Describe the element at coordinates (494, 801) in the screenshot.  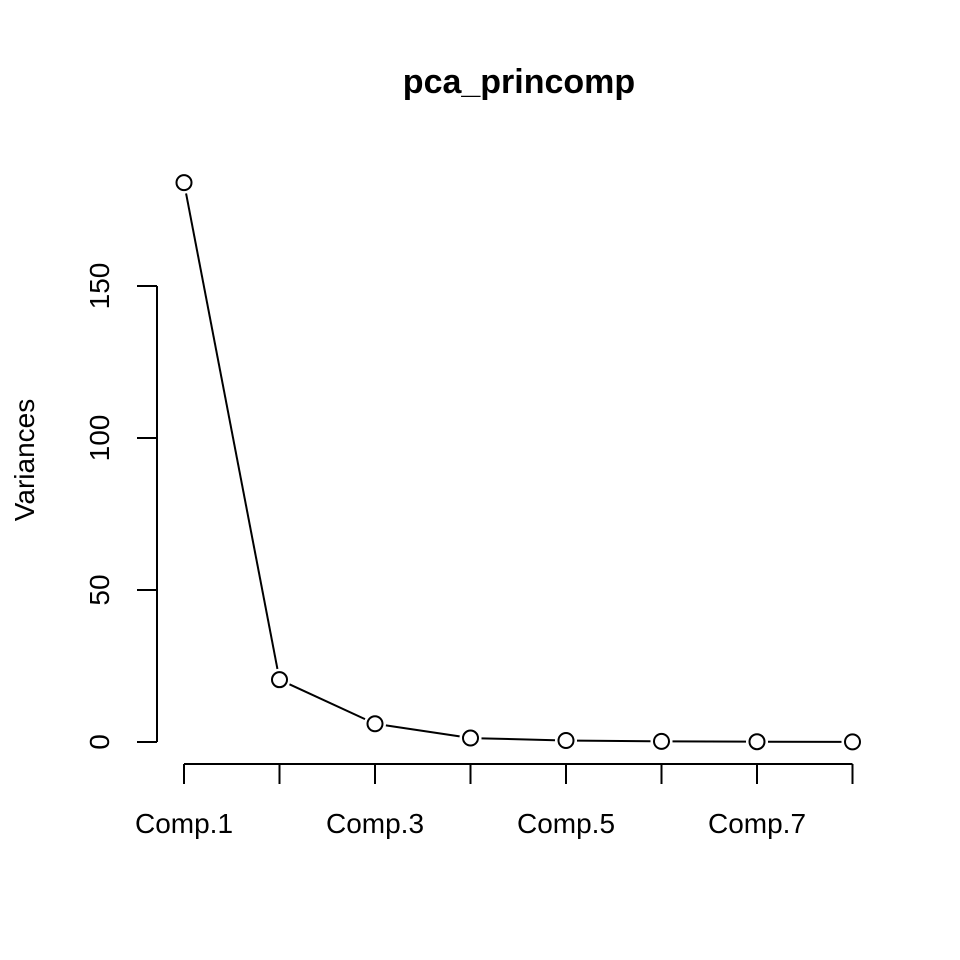
I see `x-axis: Comp.1 Comp.3 Comp.5 Comp.7` at that location.